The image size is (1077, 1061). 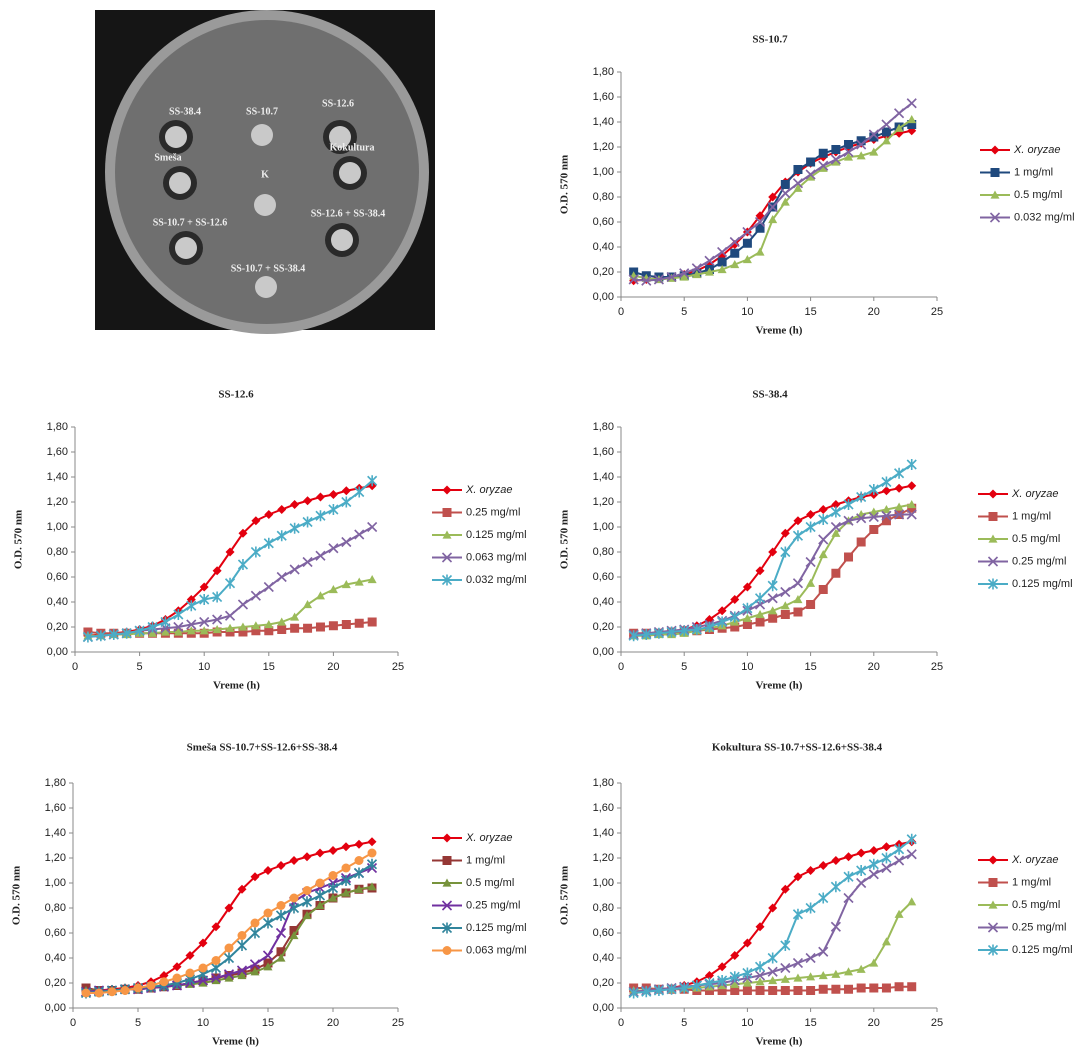 I want to click on y-tick-label: 0,00, so click(x=57, y=652).